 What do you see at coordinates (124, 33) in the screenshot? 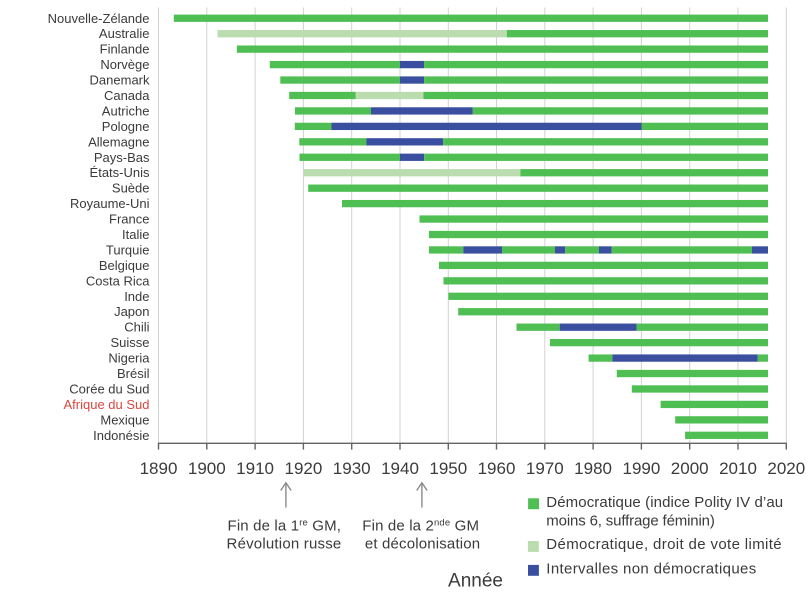
I see `svg-text: Australie` at bounding box center [124, 33].